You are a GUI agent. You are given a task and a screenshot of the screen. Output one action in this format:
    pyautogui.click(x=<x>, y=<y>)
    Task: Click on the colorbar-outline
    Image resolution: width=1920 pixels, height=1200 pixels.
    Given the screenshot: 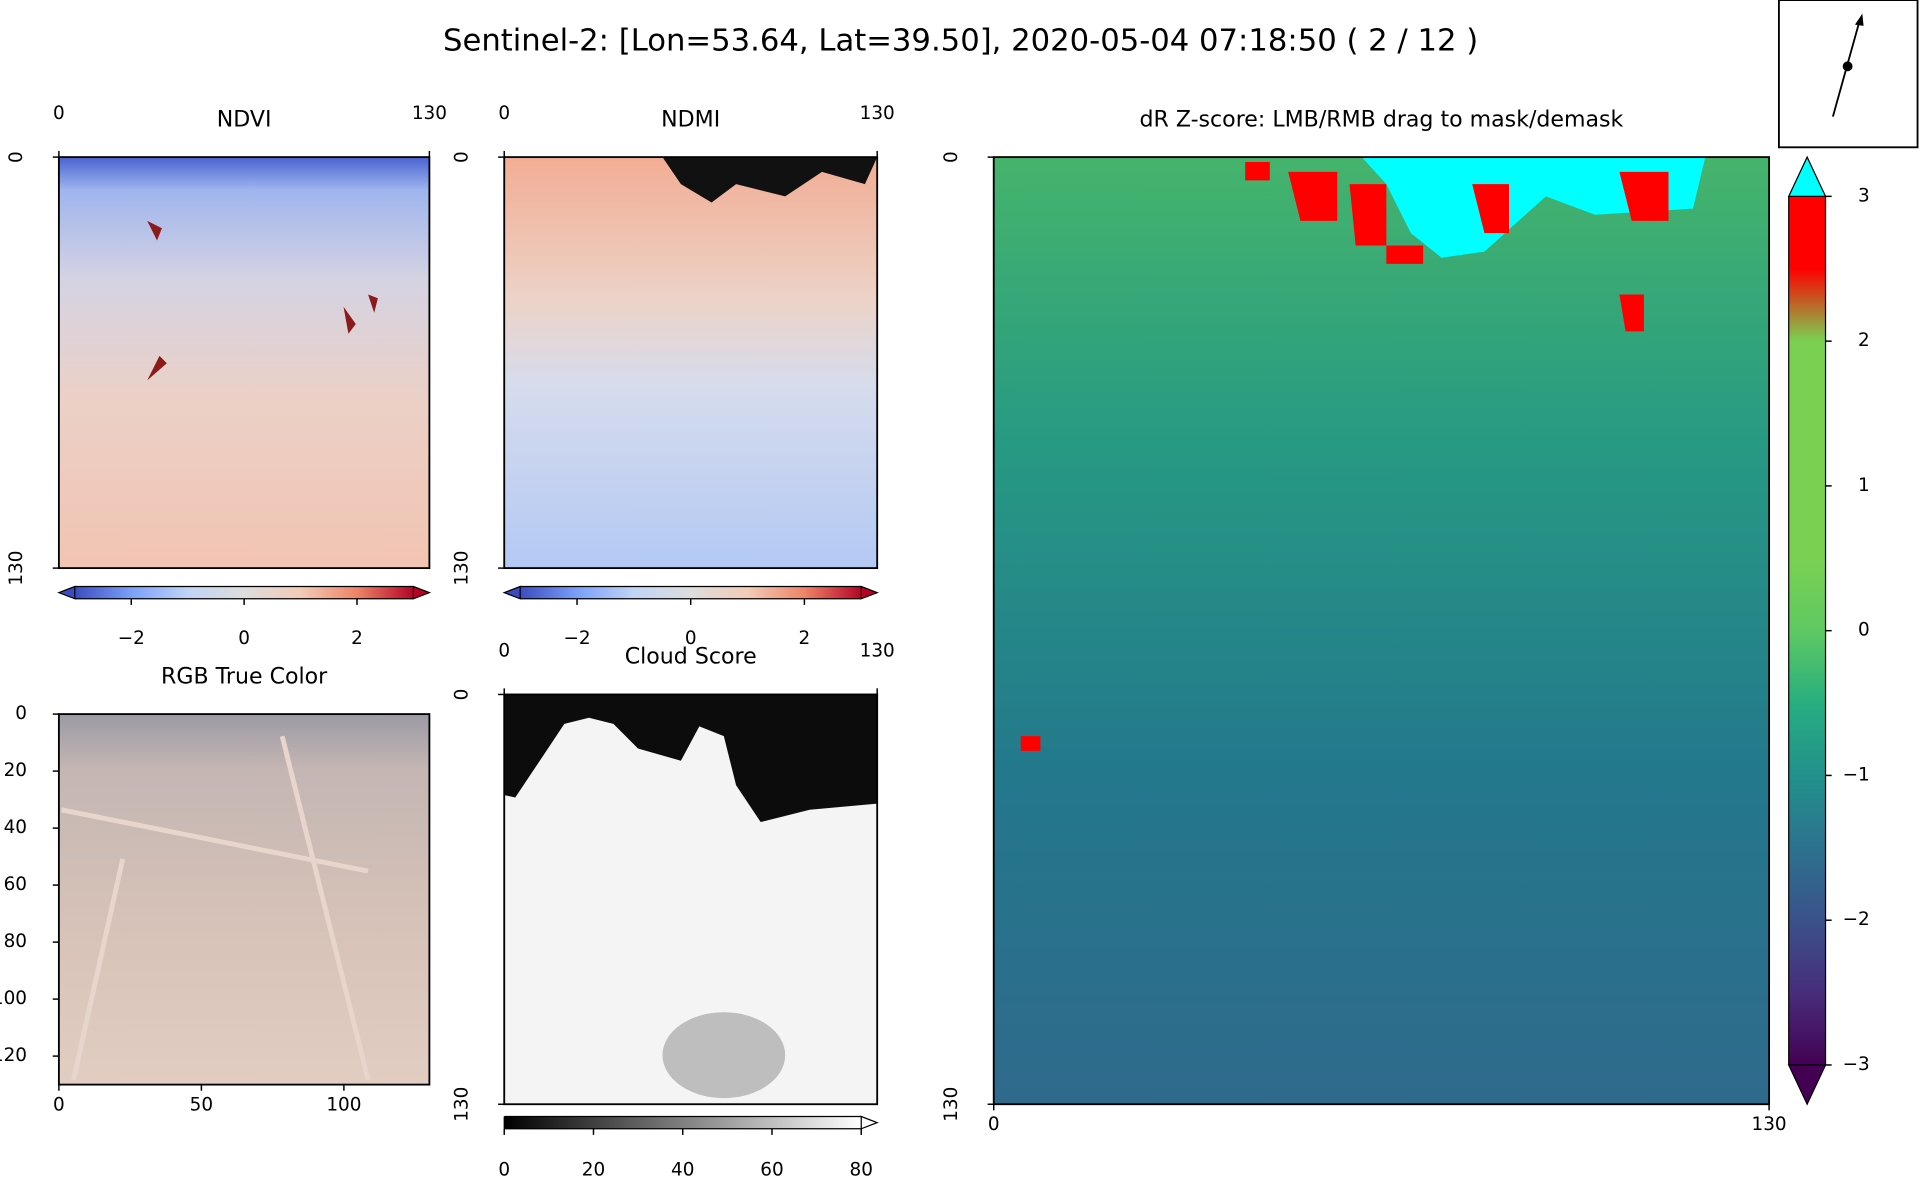 What is the action you would take?
    pyautogui.click(x=682, y=1122)
    